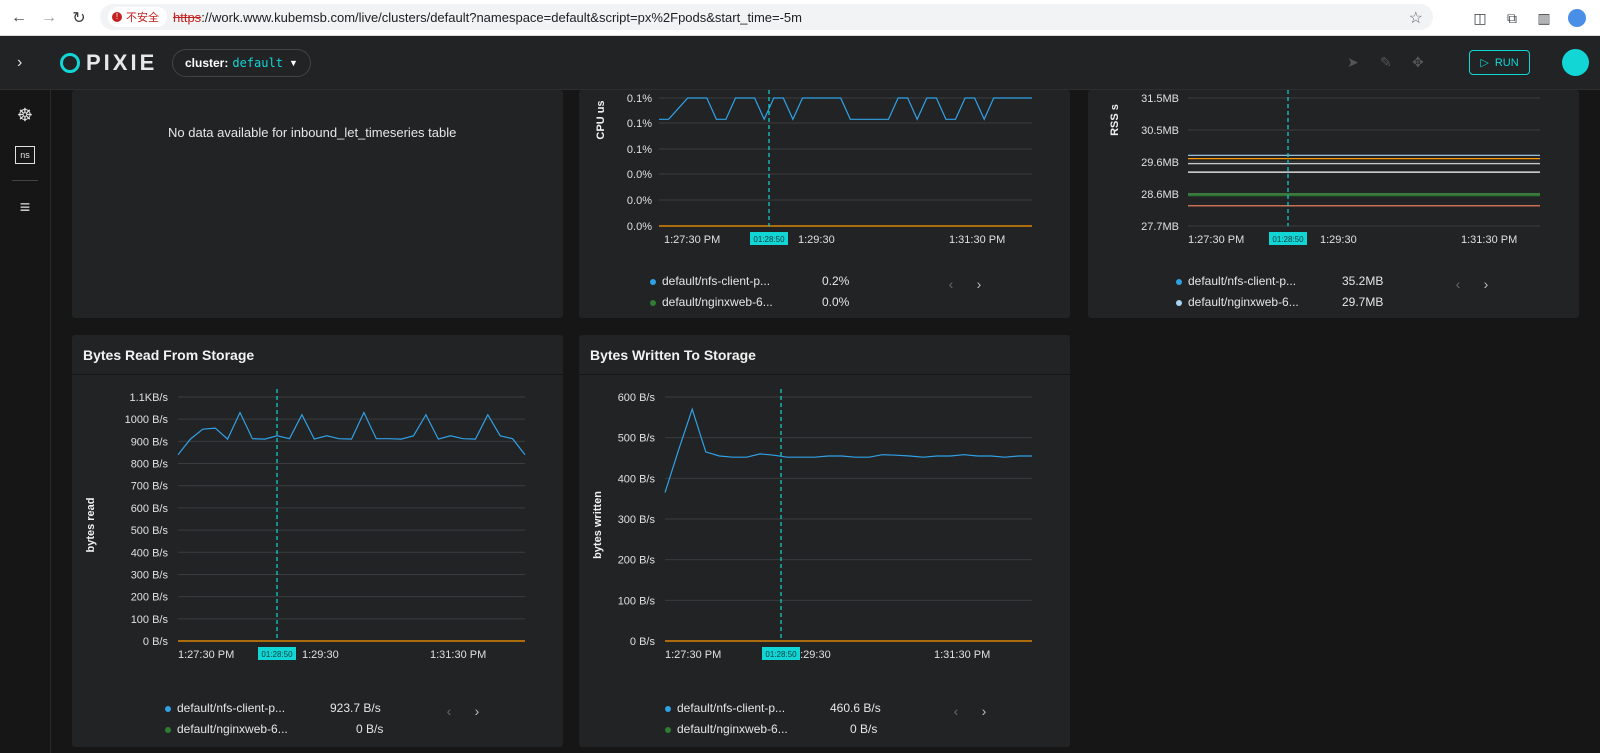 The image size is (1600, 753). I want to click on y-axis-label: bytes written, so click(598, 525).